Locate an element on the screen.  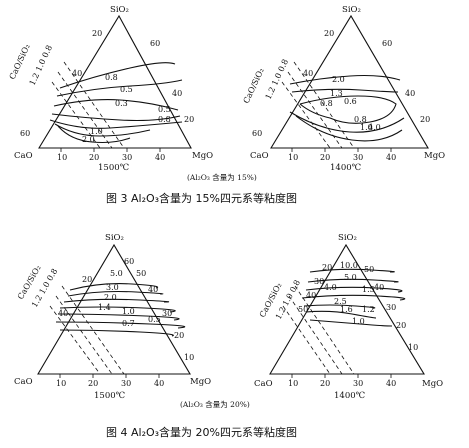
apex-label-fig4-1500: SiO₂ is located at coordinates (114, 238).